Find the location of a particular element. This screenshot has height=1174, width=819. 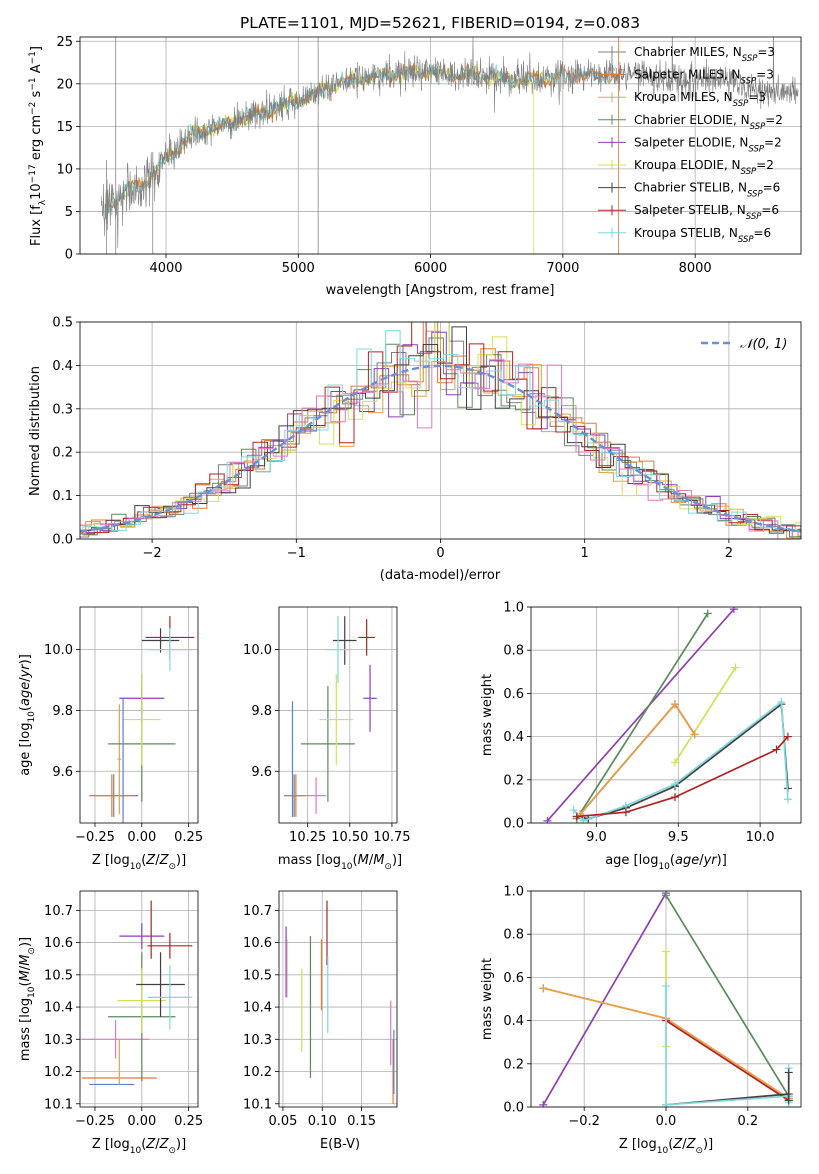

x-tick-label: 0.10 is located at coordinates (322, 1121).